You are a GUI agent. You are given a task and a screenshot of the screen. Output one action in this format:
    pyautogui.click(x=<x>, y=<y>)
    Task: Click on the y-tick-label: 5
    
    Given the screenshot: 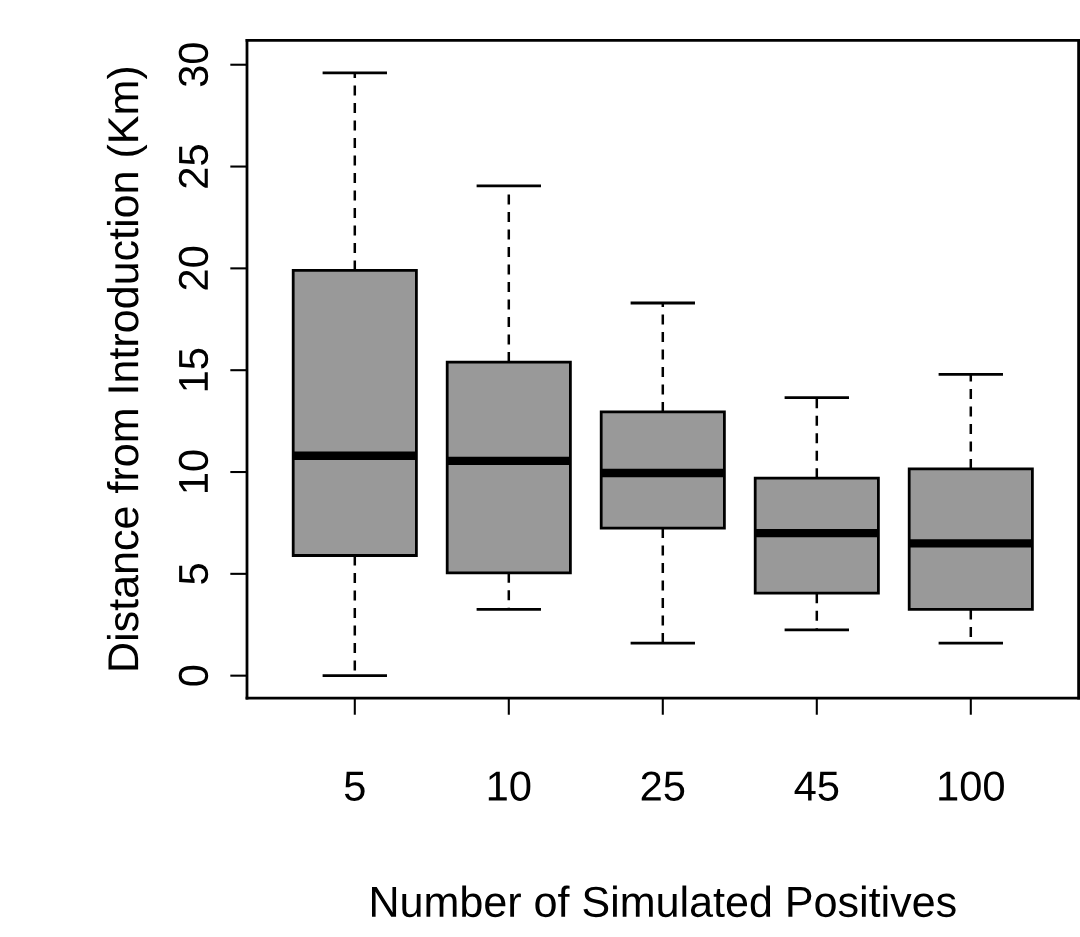 What is the action you would take?
    pyautogui.click(x=194, y=574)
    